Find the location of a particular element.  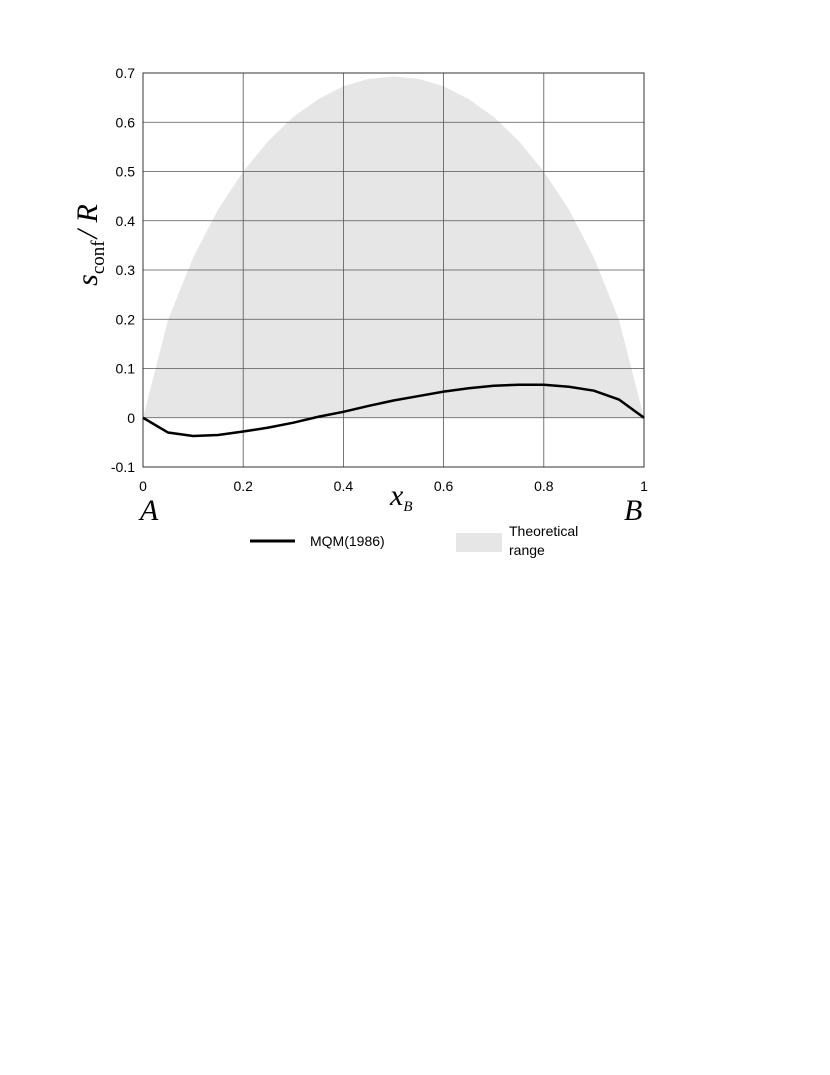

y-tick-label: 0 is located at coordinates (131, 418).